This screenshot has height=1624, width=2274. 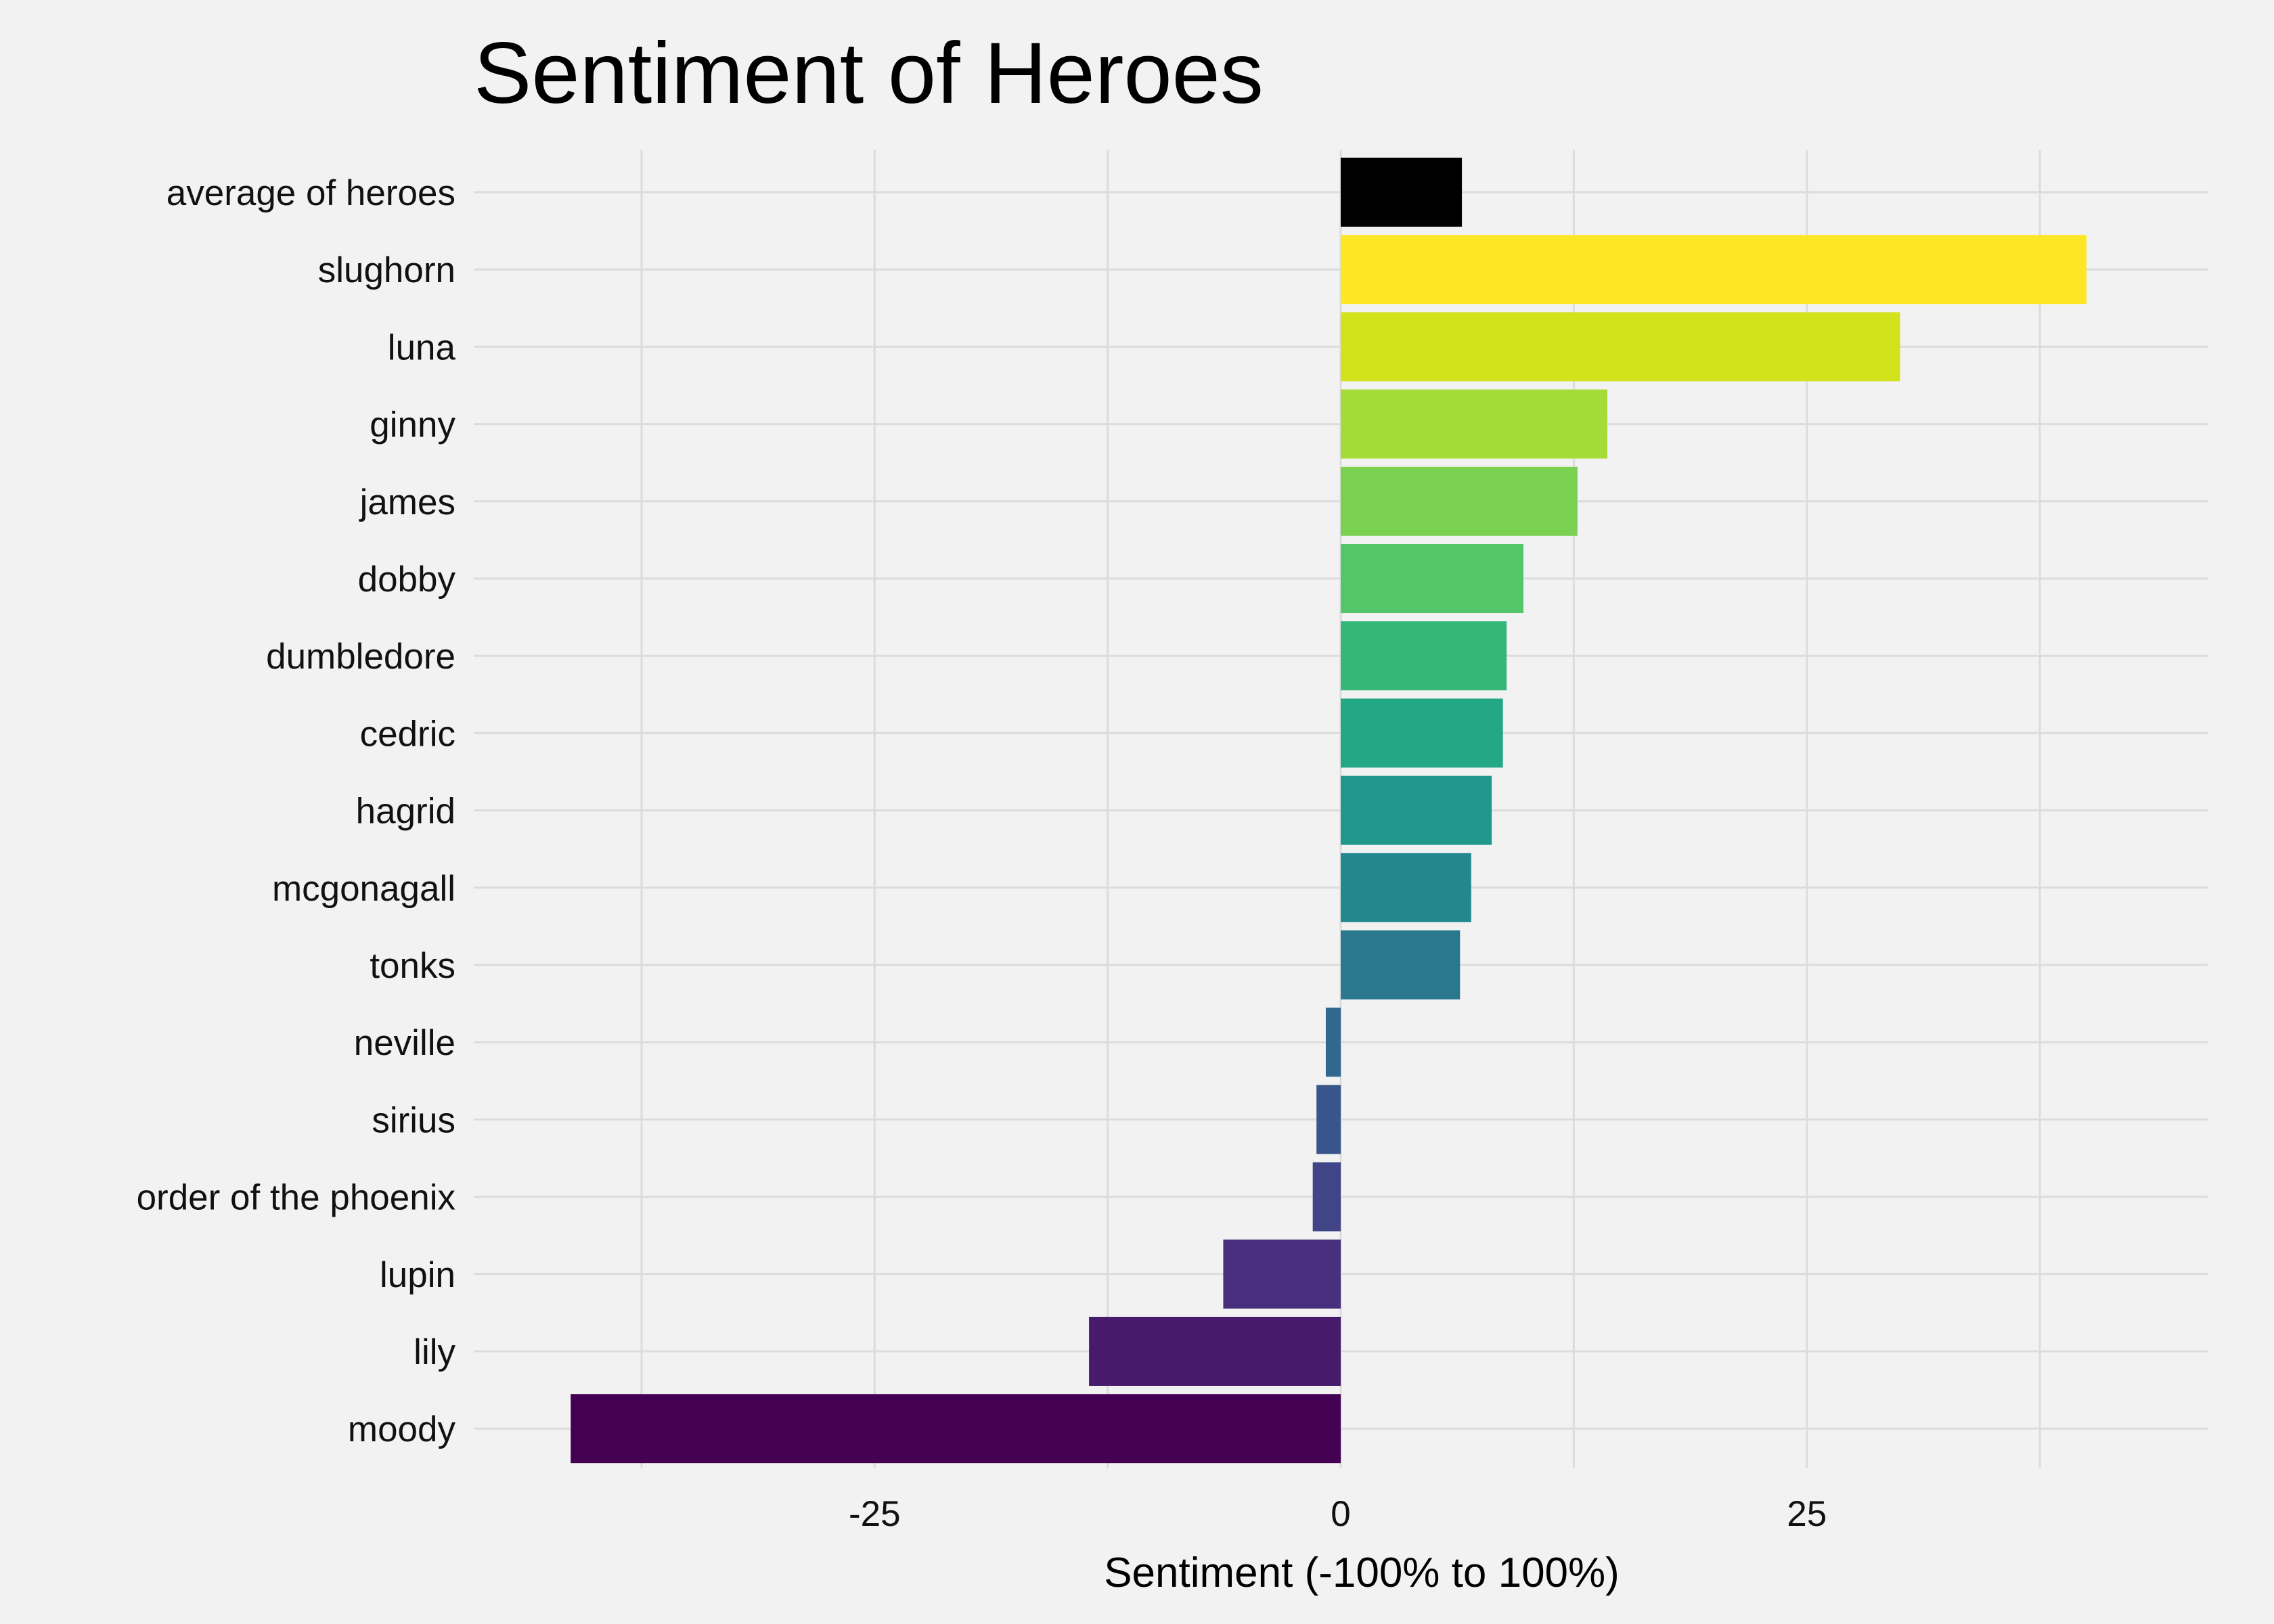 What do you see at coordinates (408, 734) in the screenshot?
I see `category-label-cedric: cedric` at bounding box center [408, 734].